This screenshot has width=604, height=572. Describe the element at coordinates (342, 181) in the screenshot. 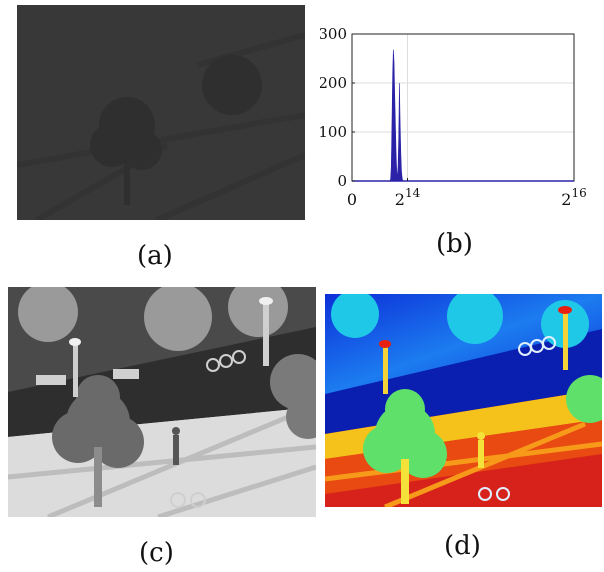

I see `y-tick-label: 0` at that location.